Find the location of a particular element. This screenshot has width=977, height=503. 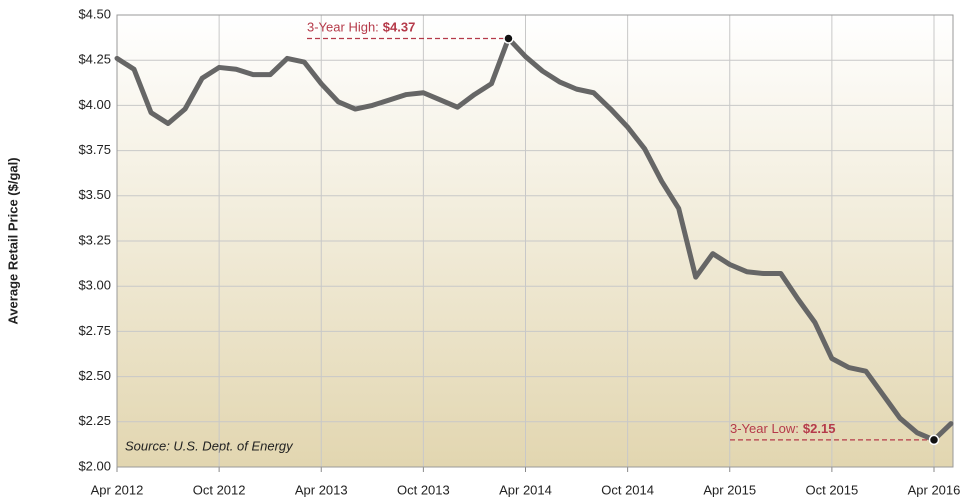

y-tick-label: $4.00 is located at coordinates (94, 104).